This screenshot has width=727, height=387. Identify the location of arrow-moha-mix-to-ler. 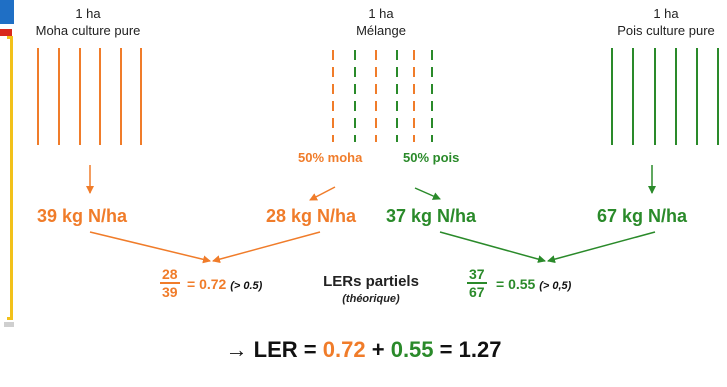
(266, 247).